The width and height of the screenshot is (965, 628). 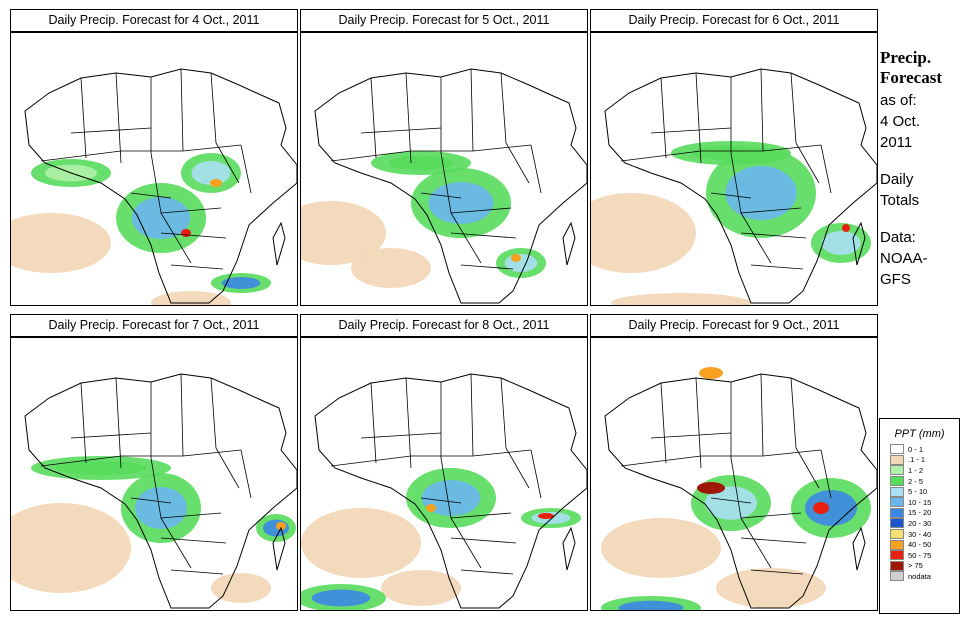 What do you see at coordinates (924, 544) in the screenshot?
I see `legend-row: 40 - 50` at bounding box center [924, 544].